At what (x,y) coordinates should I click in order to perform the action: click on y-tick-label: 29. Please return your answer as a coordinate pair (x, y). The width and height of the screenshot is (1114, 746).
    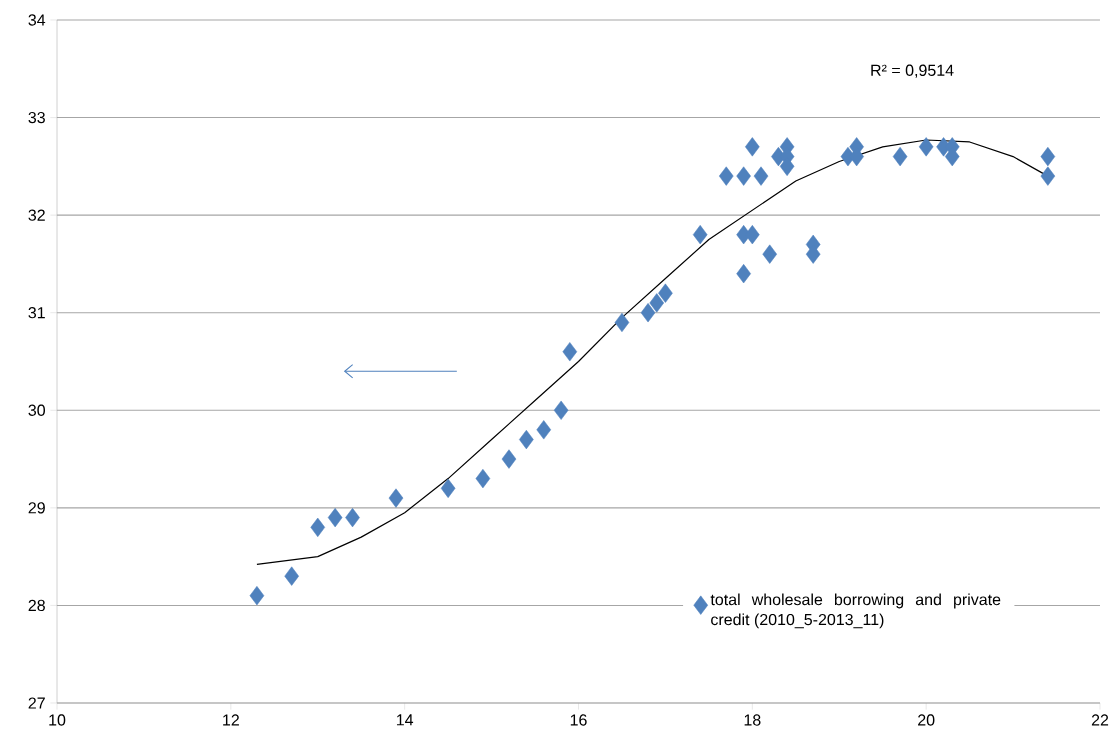
    Looking at the image, I should click on (36, 508).